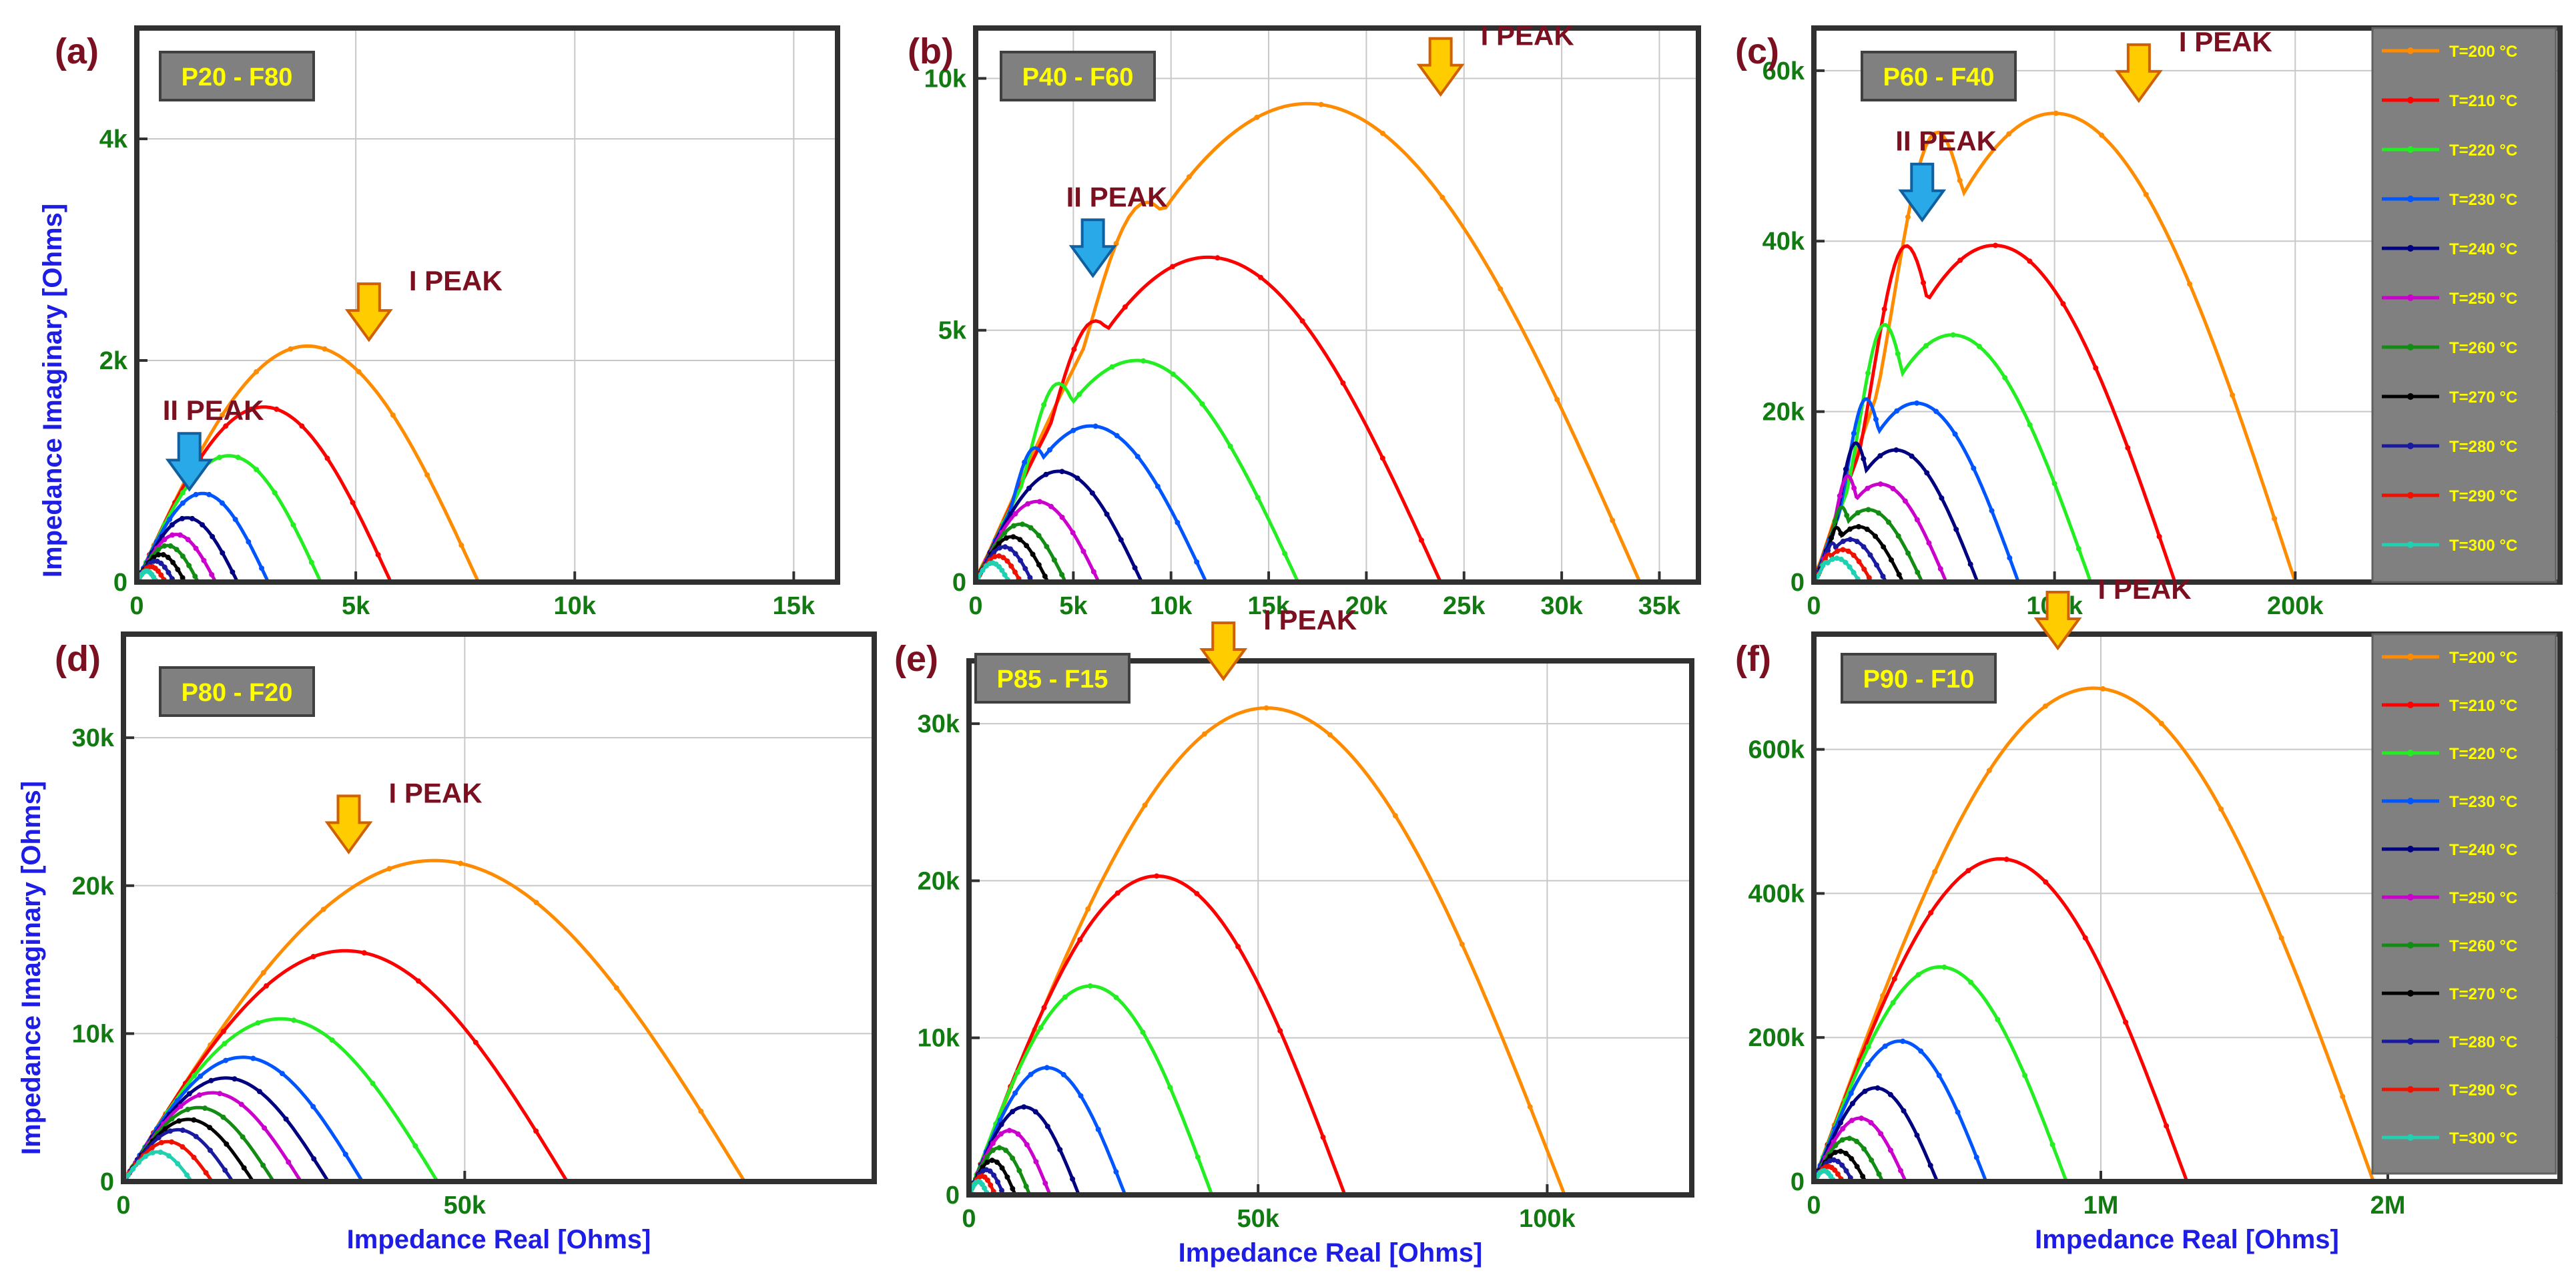 Image resolution: width=2576 pixels, height=1285 pixels. Describe the element at coordinates (1117, 196) in the screenshot. I see `peak-label: II PEAK` at that location.